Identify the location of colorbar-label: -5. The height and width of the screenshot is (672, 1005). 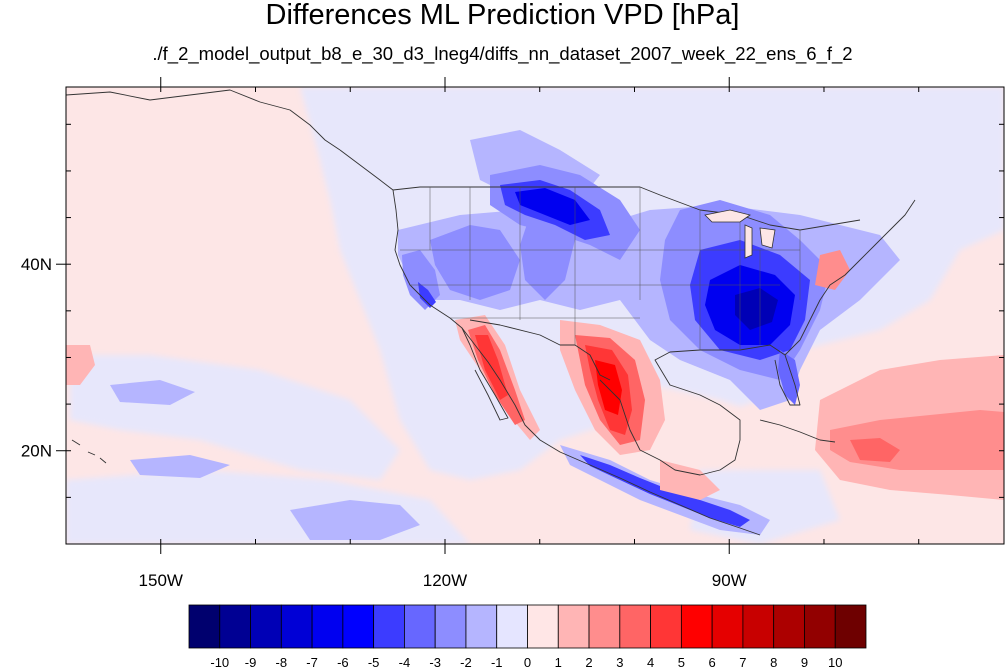
(374, 662).